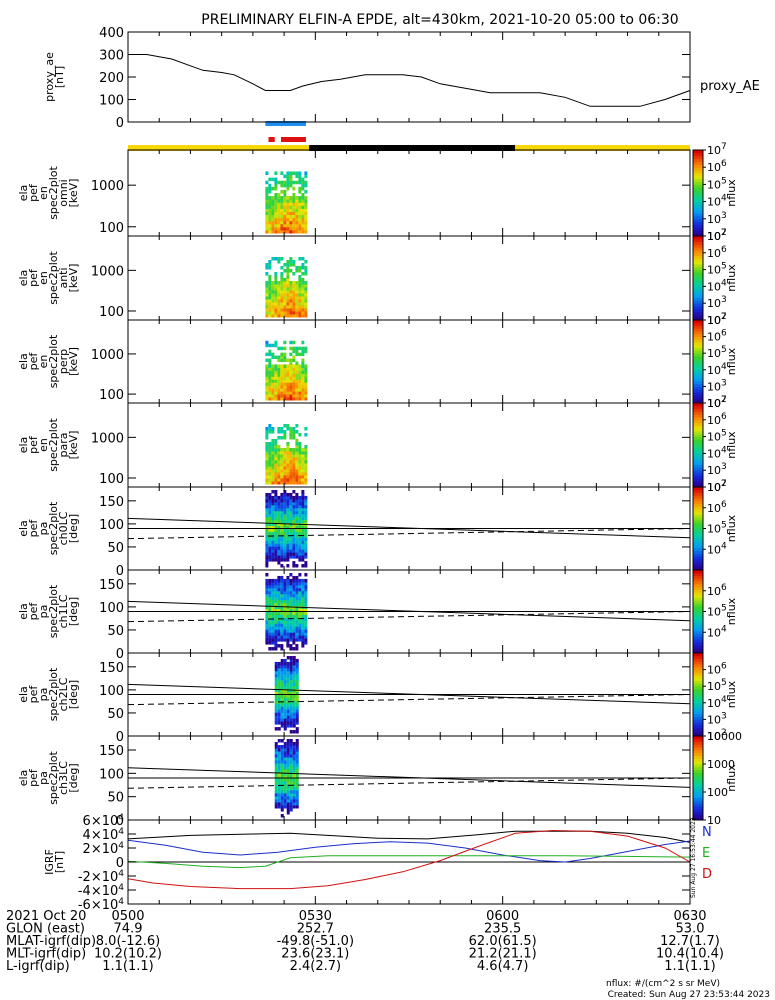 This screenshot has width=775, height=1000. What do you see at coordinates (120, 654) in the screenshot?
I see `y-tick-label: 0` at bounding box center [120, 654].